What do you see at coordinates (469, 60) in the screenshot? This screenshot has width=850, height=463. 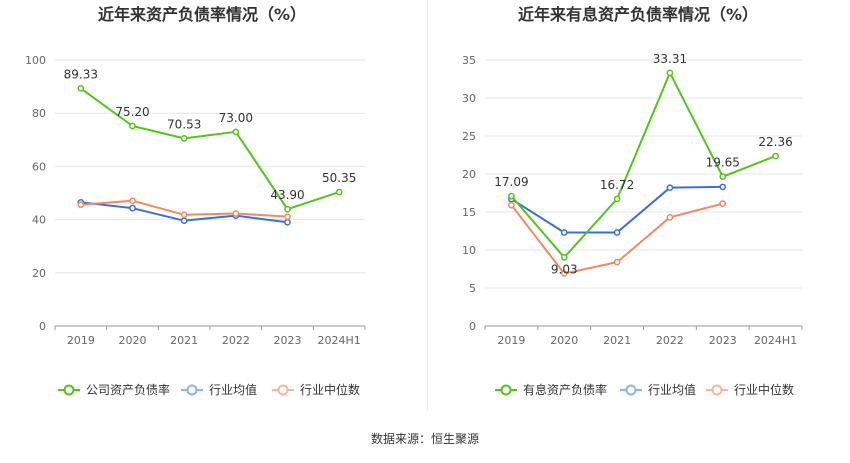 I see `y-tick-label: 35` at bounding box center [469, 60].